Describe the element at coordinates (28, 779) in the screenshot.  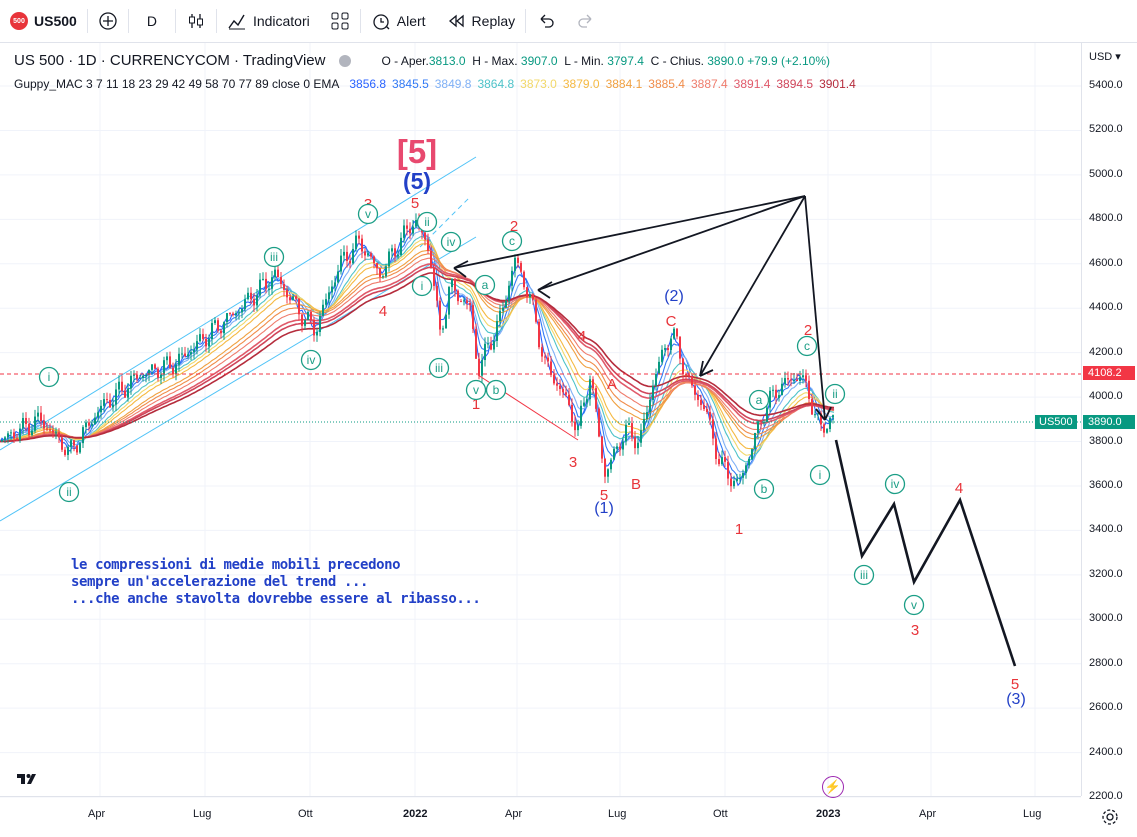
I see `tradingview-logo-icon` at that location.